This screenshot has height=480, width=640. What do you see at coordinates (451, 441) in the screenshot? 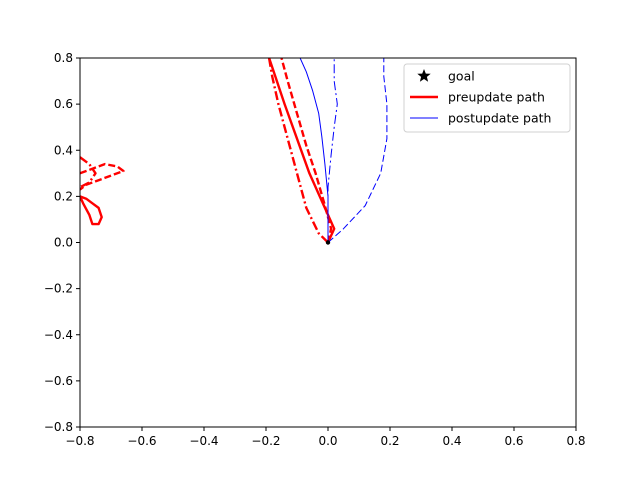
I see `x-tick-label: 0.4` at bounding box center [451, 441].